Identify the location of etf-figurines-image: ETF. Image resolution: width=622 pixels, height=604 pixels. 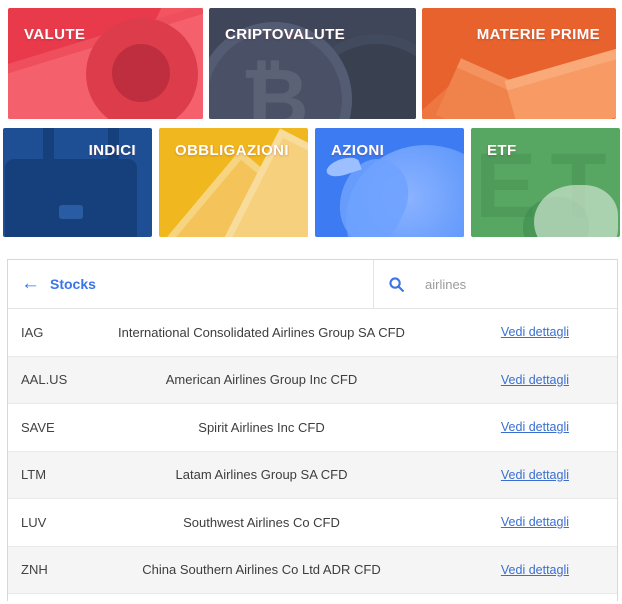
(545, 182).